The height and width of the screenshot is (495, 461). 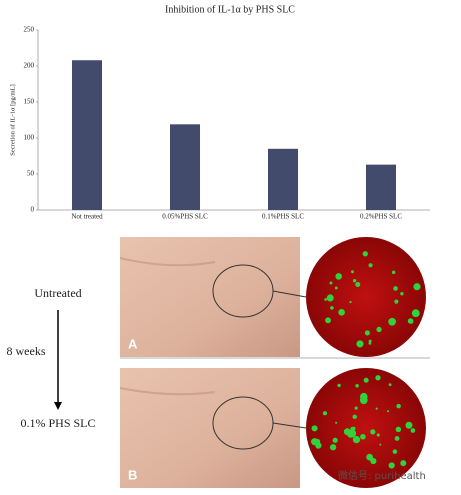 I want to click on x-tick-label: Not treated, so click(x=87, y=217).